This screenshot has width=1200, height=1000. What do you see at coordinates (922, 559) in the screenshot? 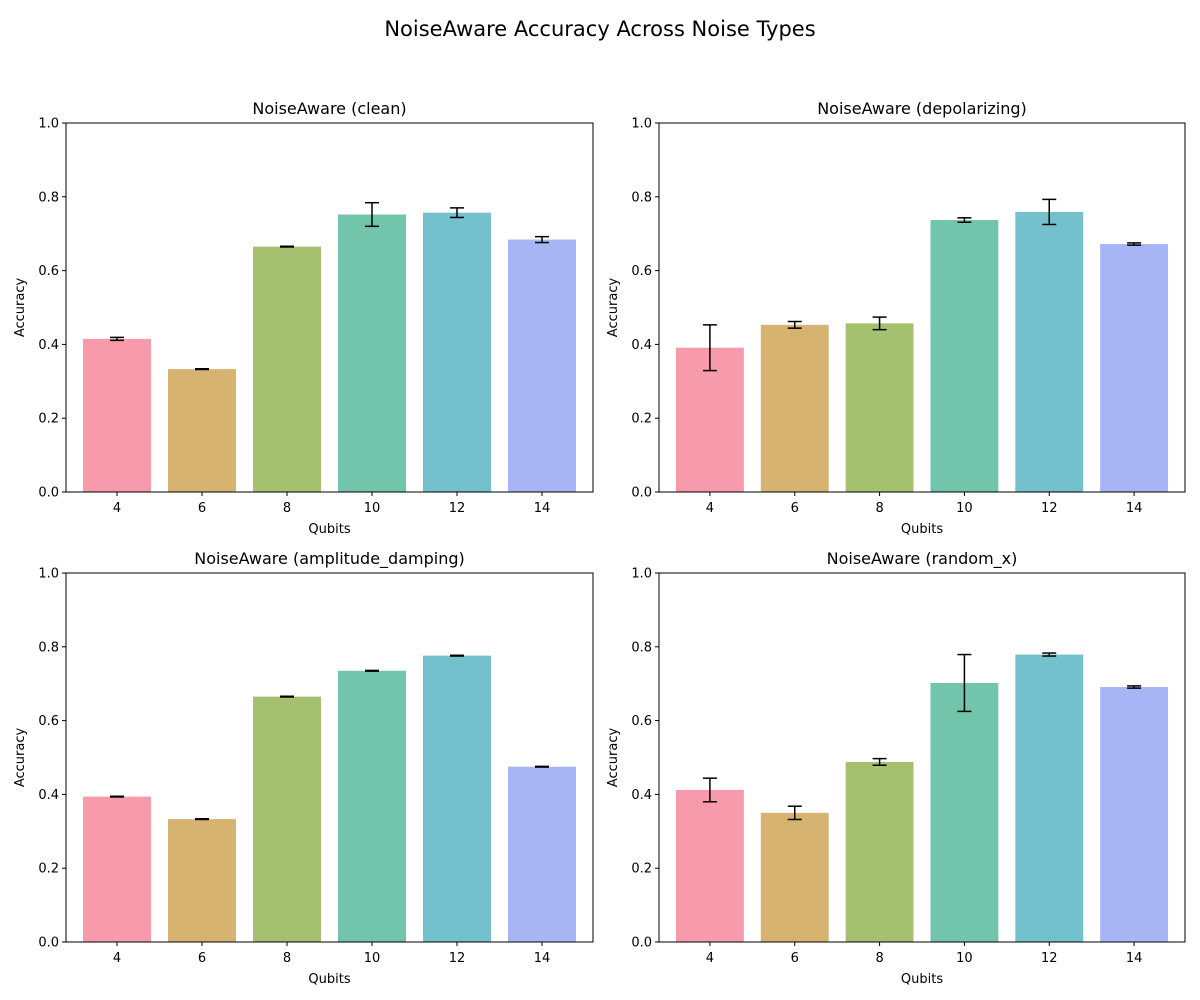
I see `subplot-title: NoiseAware (random_x)` at bounding box center [922, 559].